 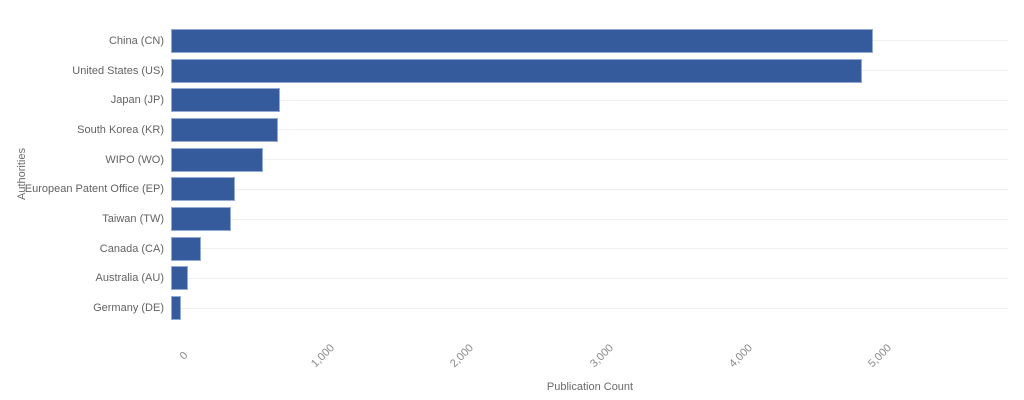 What do you see at coordinates (323, 356) in the screenshot?
I see `x-tick-label-1-000: 1,000` at bounding box center [323, 356].